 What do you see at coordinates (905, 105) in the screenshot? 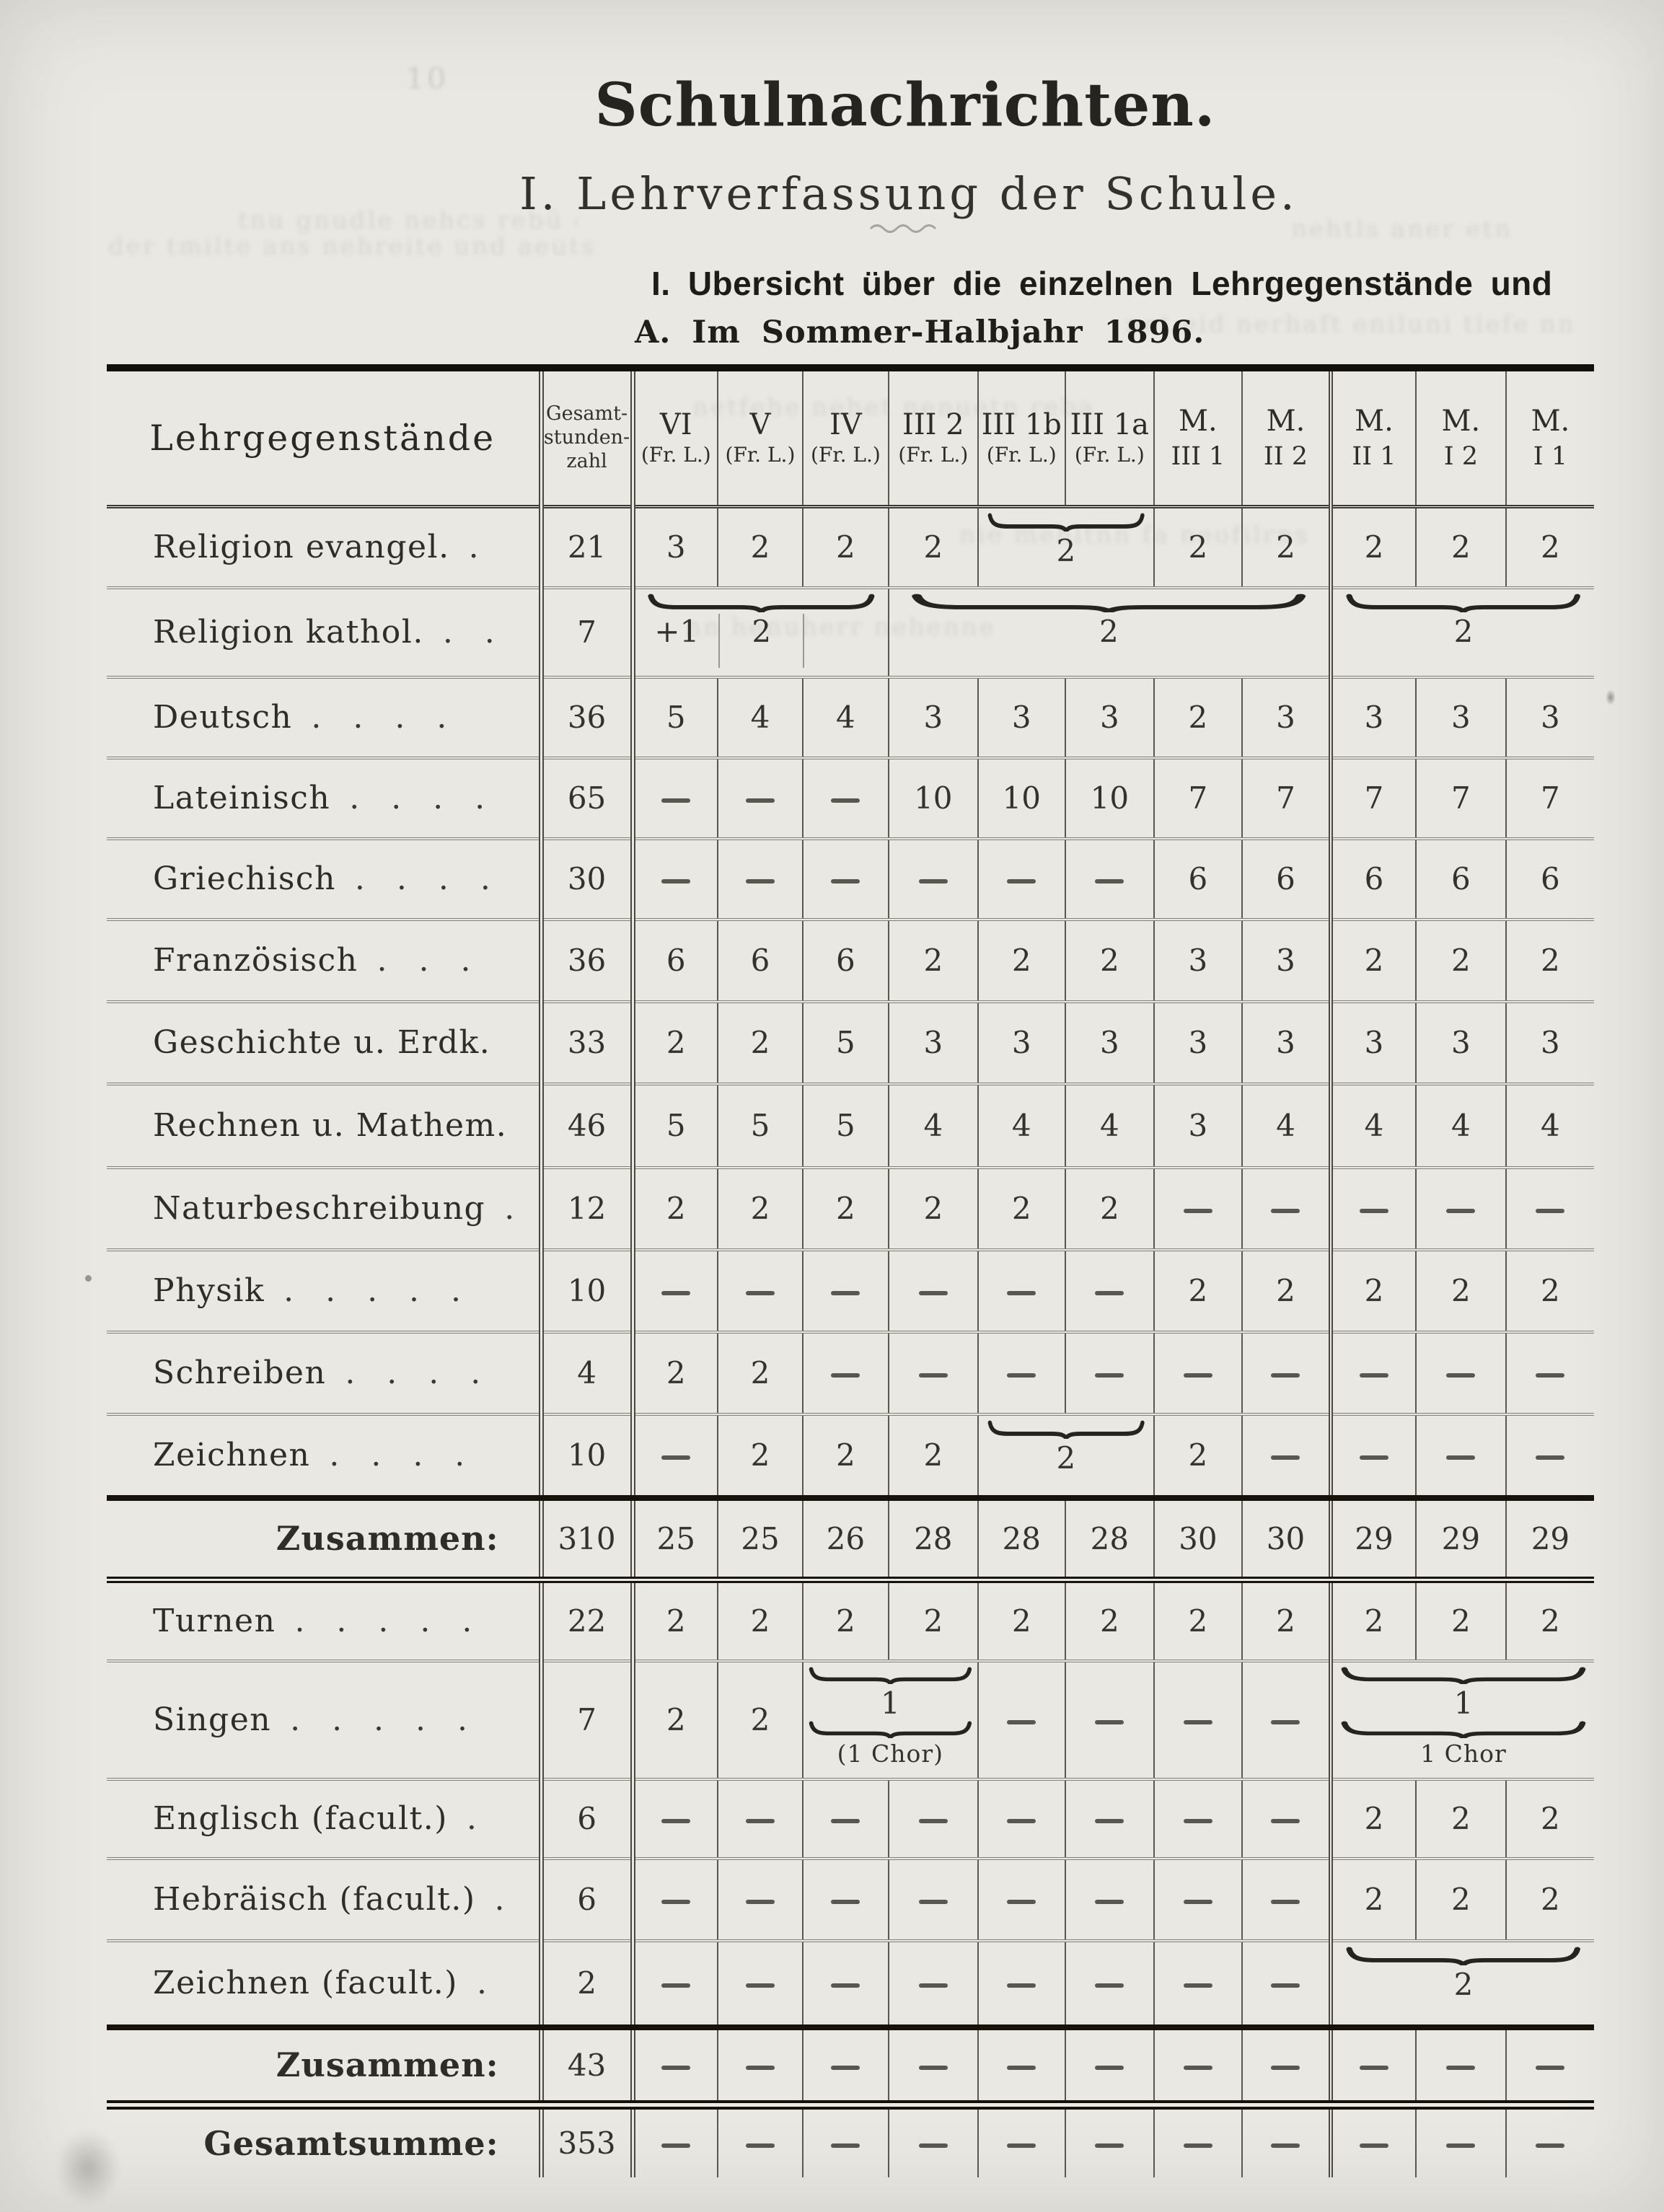
I see `page-title: Schulnachrichten.` at bounding box center [905, 105].